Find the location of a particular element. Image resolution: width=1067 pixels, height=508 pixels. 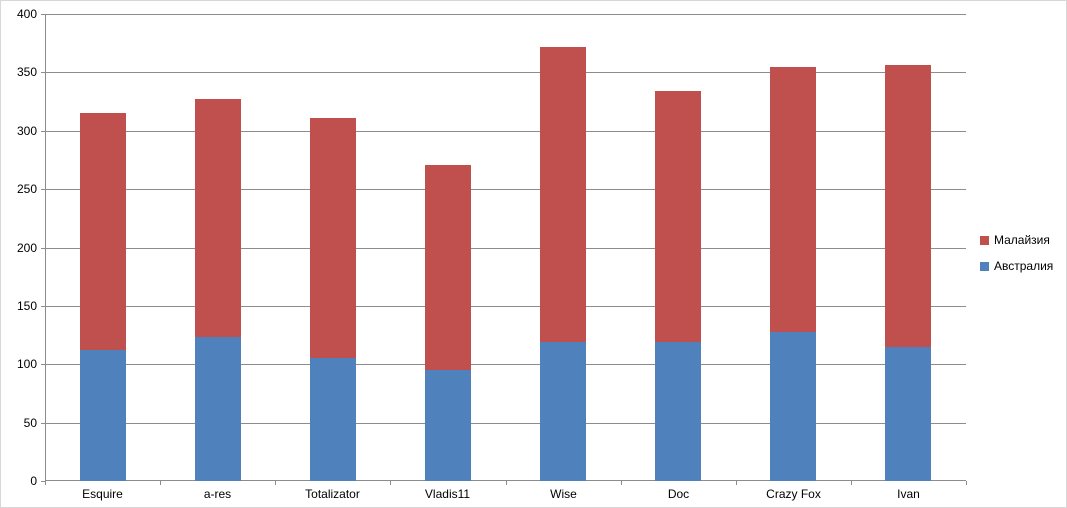

legend-item: Австралия is located at coordinates (1016, 266).